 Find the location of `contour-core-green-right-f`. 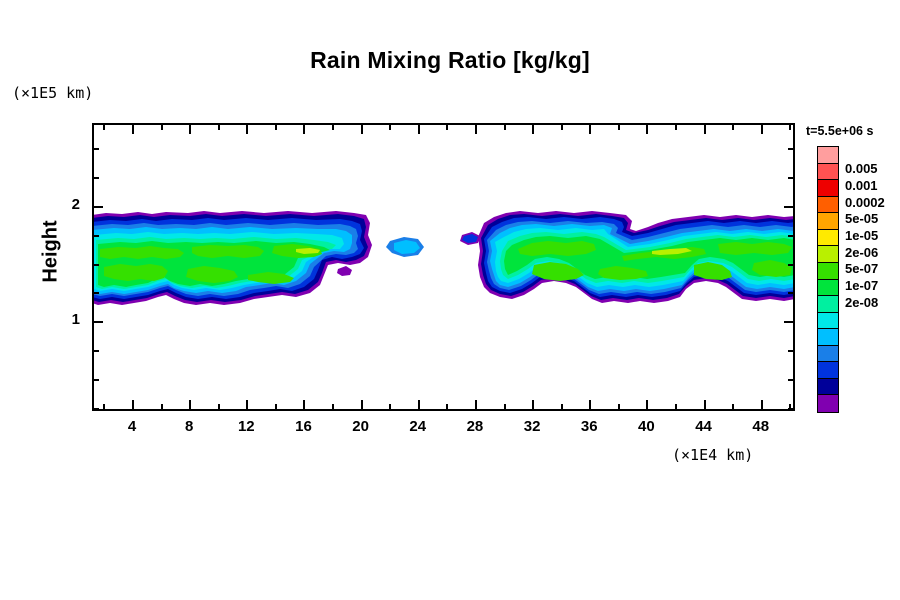

contour-core-green-right-f is located at coordinates (713, 271).